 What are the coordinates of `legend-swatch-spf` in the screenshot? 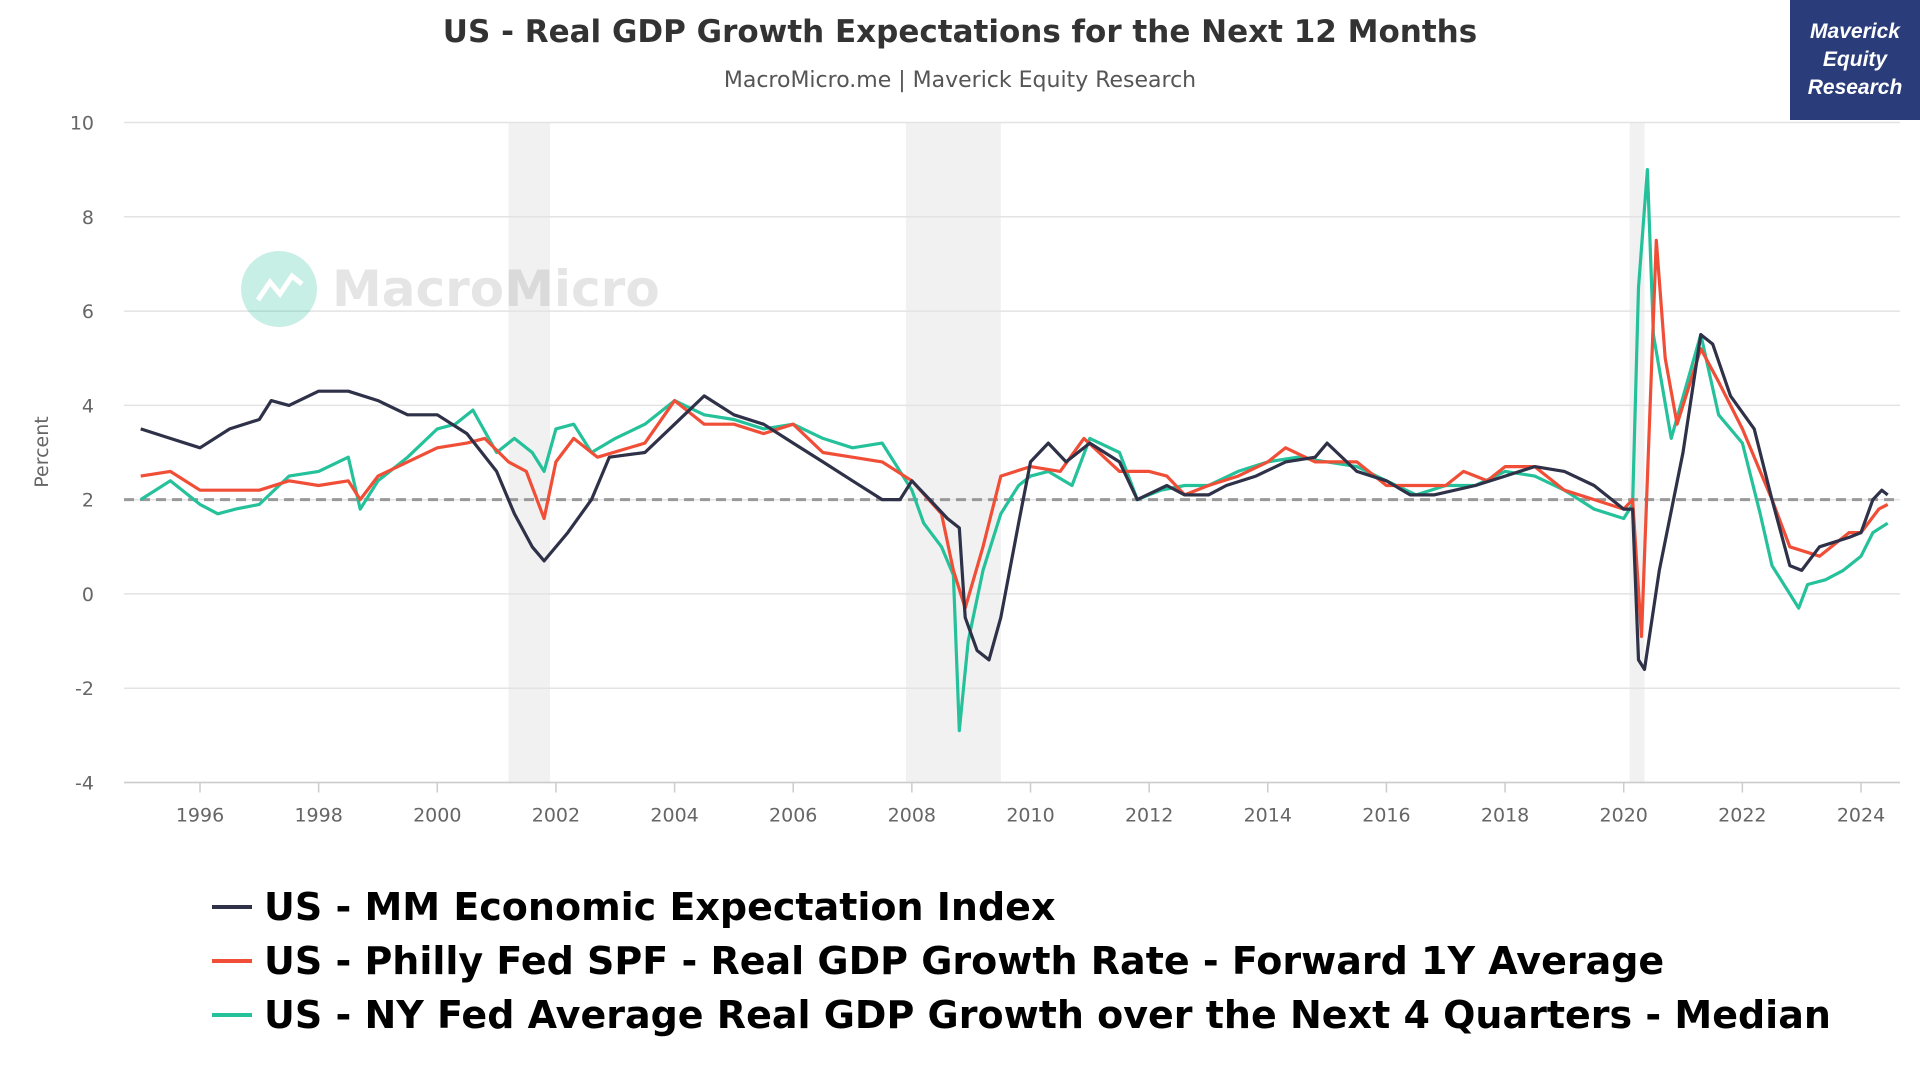 It's located at (232, 961).